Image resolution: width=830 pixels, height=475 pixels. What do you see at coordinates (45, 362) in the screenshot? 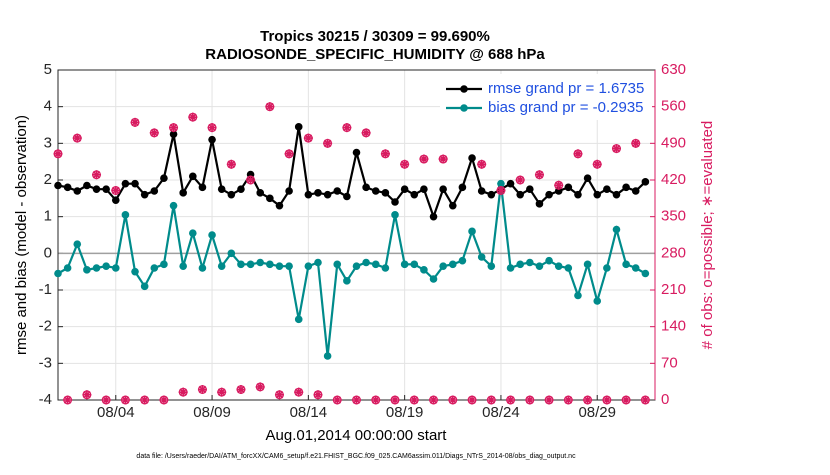
I see `y-tick-label: -3` at bounding box center [45, 362].